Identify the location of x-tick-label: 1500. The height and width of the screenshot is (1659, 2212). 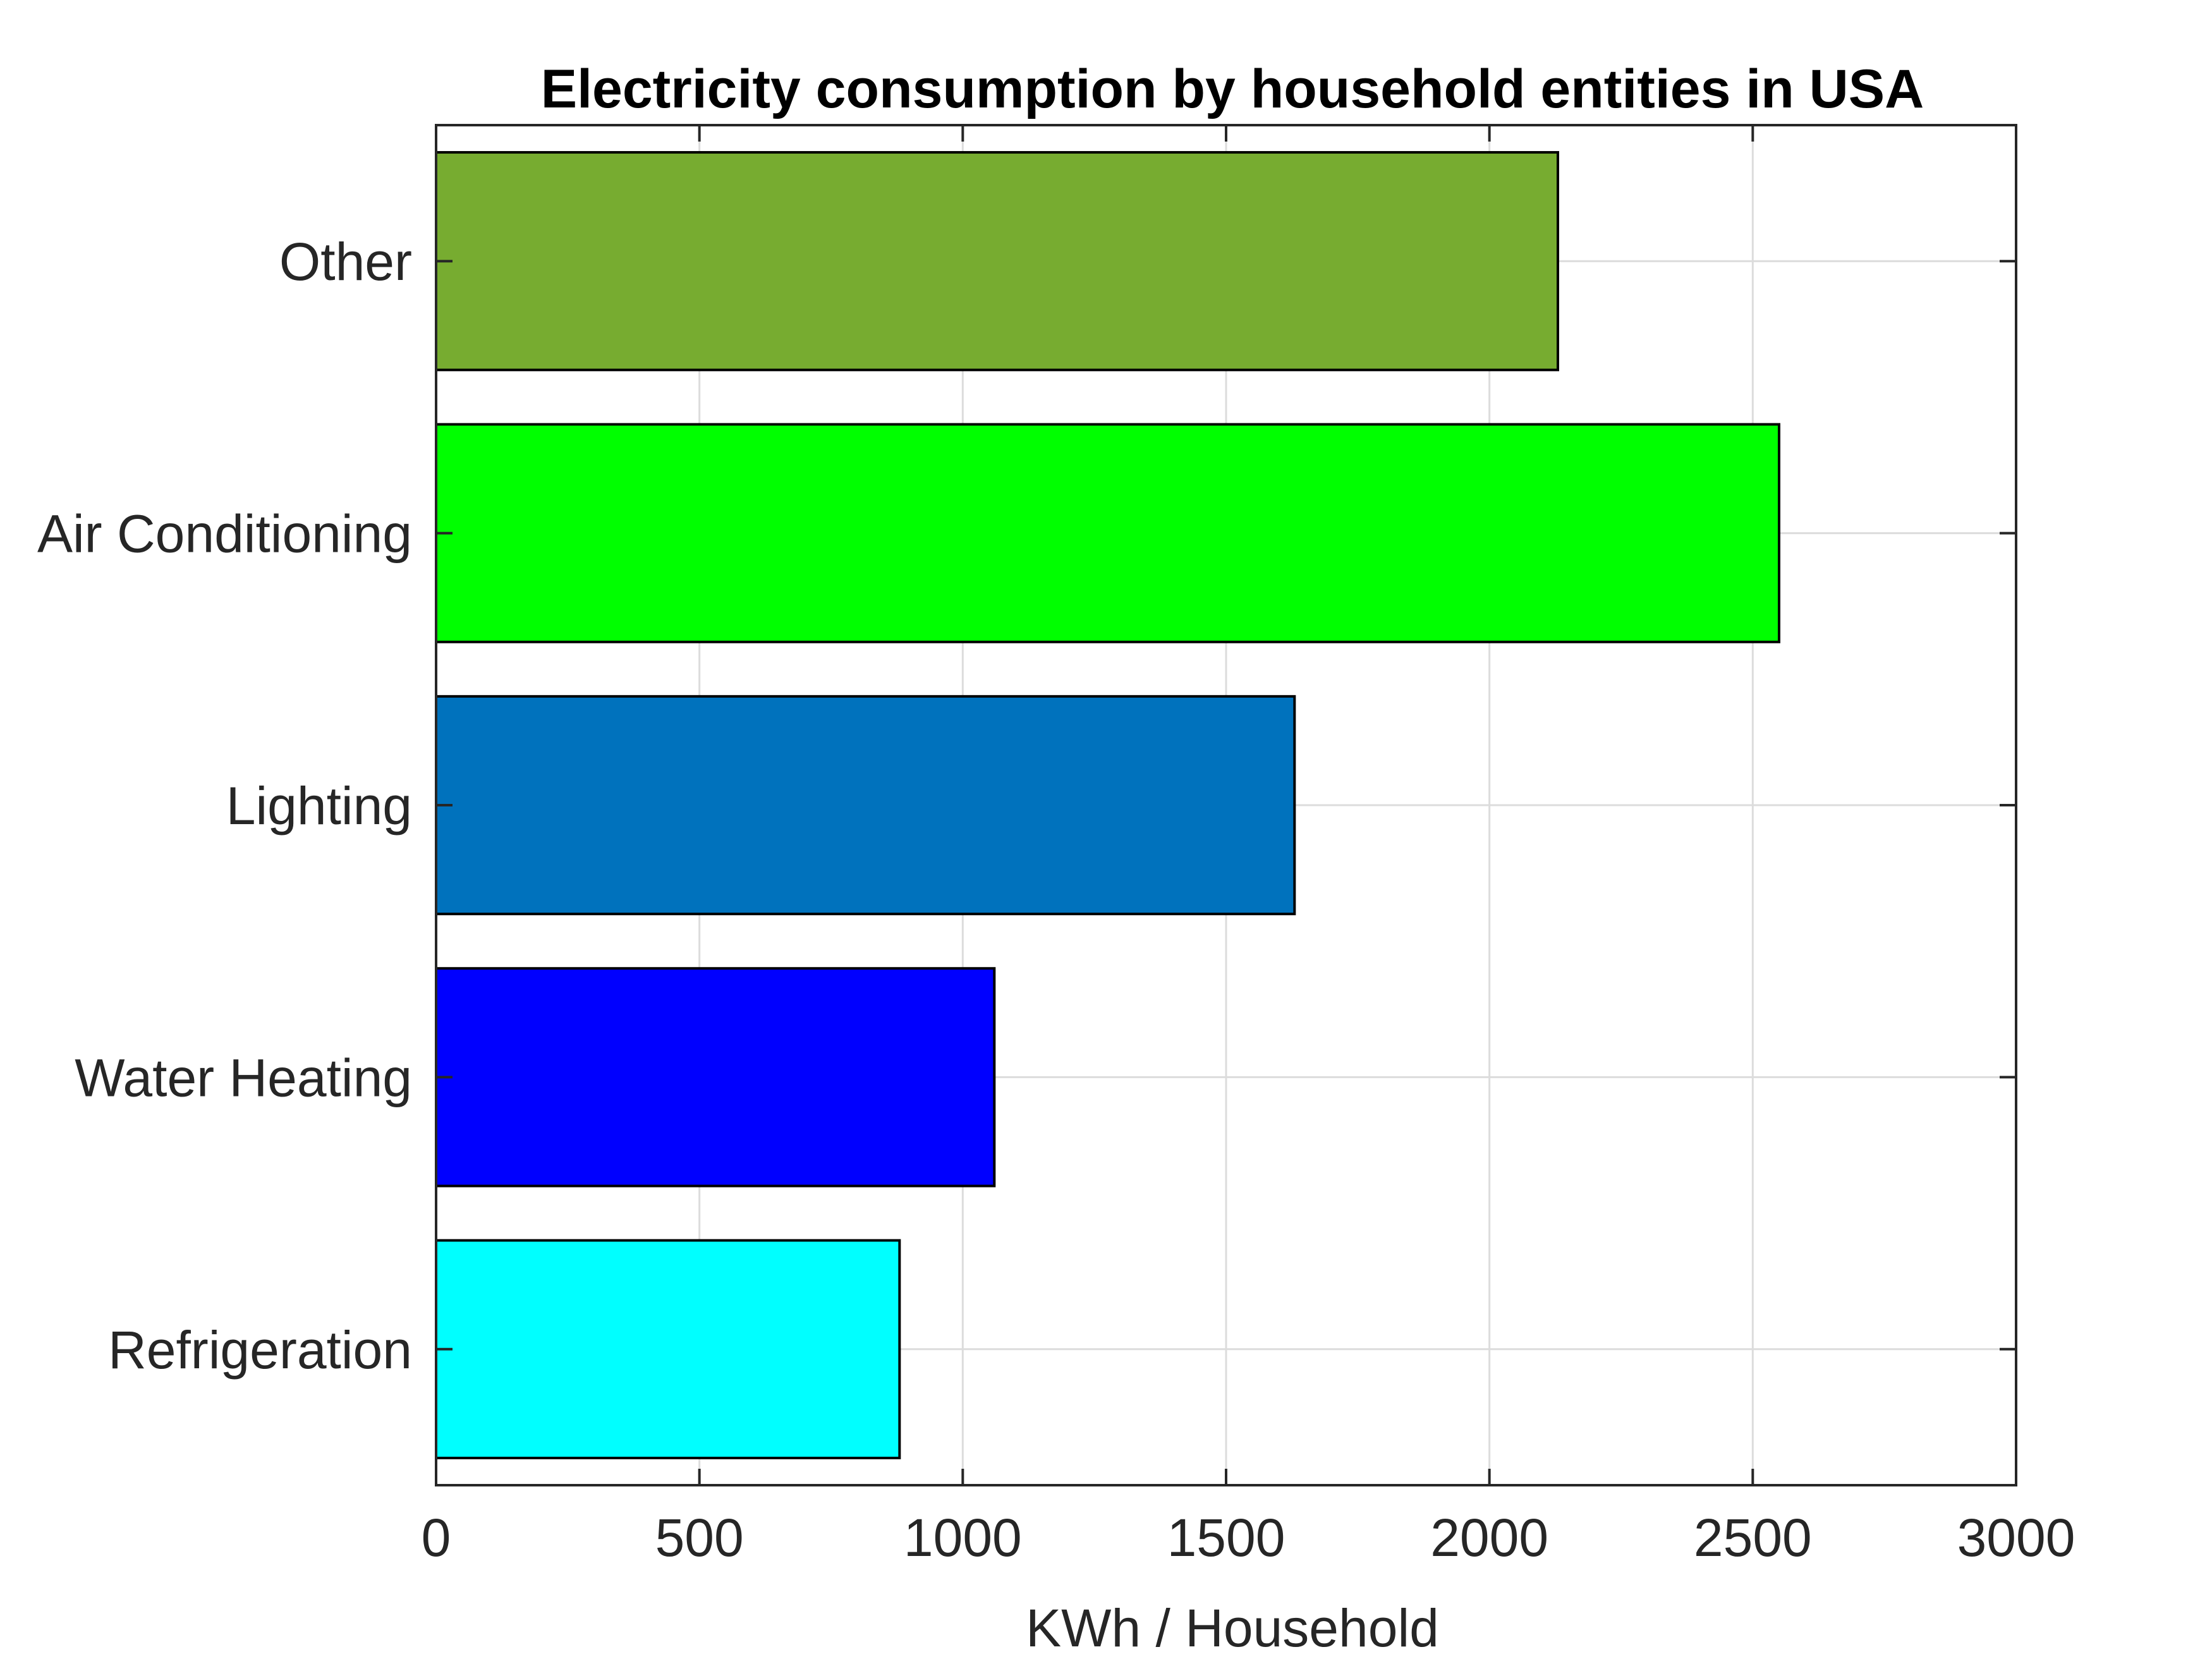
(1226, 1537).